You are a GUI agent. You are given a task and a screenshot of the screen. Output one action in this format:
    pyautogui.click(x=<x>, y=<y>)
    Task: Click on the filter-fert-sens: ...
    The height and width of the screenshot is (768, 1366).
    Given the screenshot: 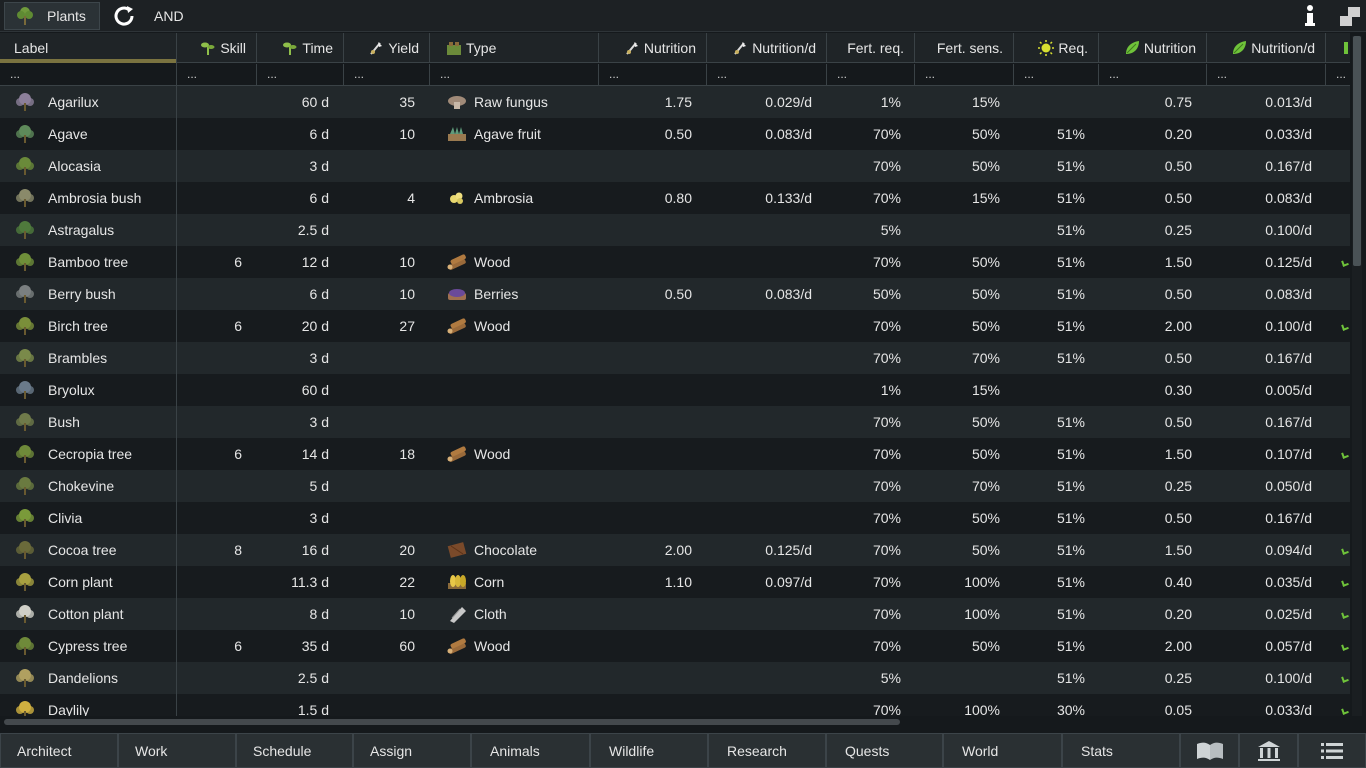 What is the action you would take?
    pyautogui.click(x=964, y=75)
    